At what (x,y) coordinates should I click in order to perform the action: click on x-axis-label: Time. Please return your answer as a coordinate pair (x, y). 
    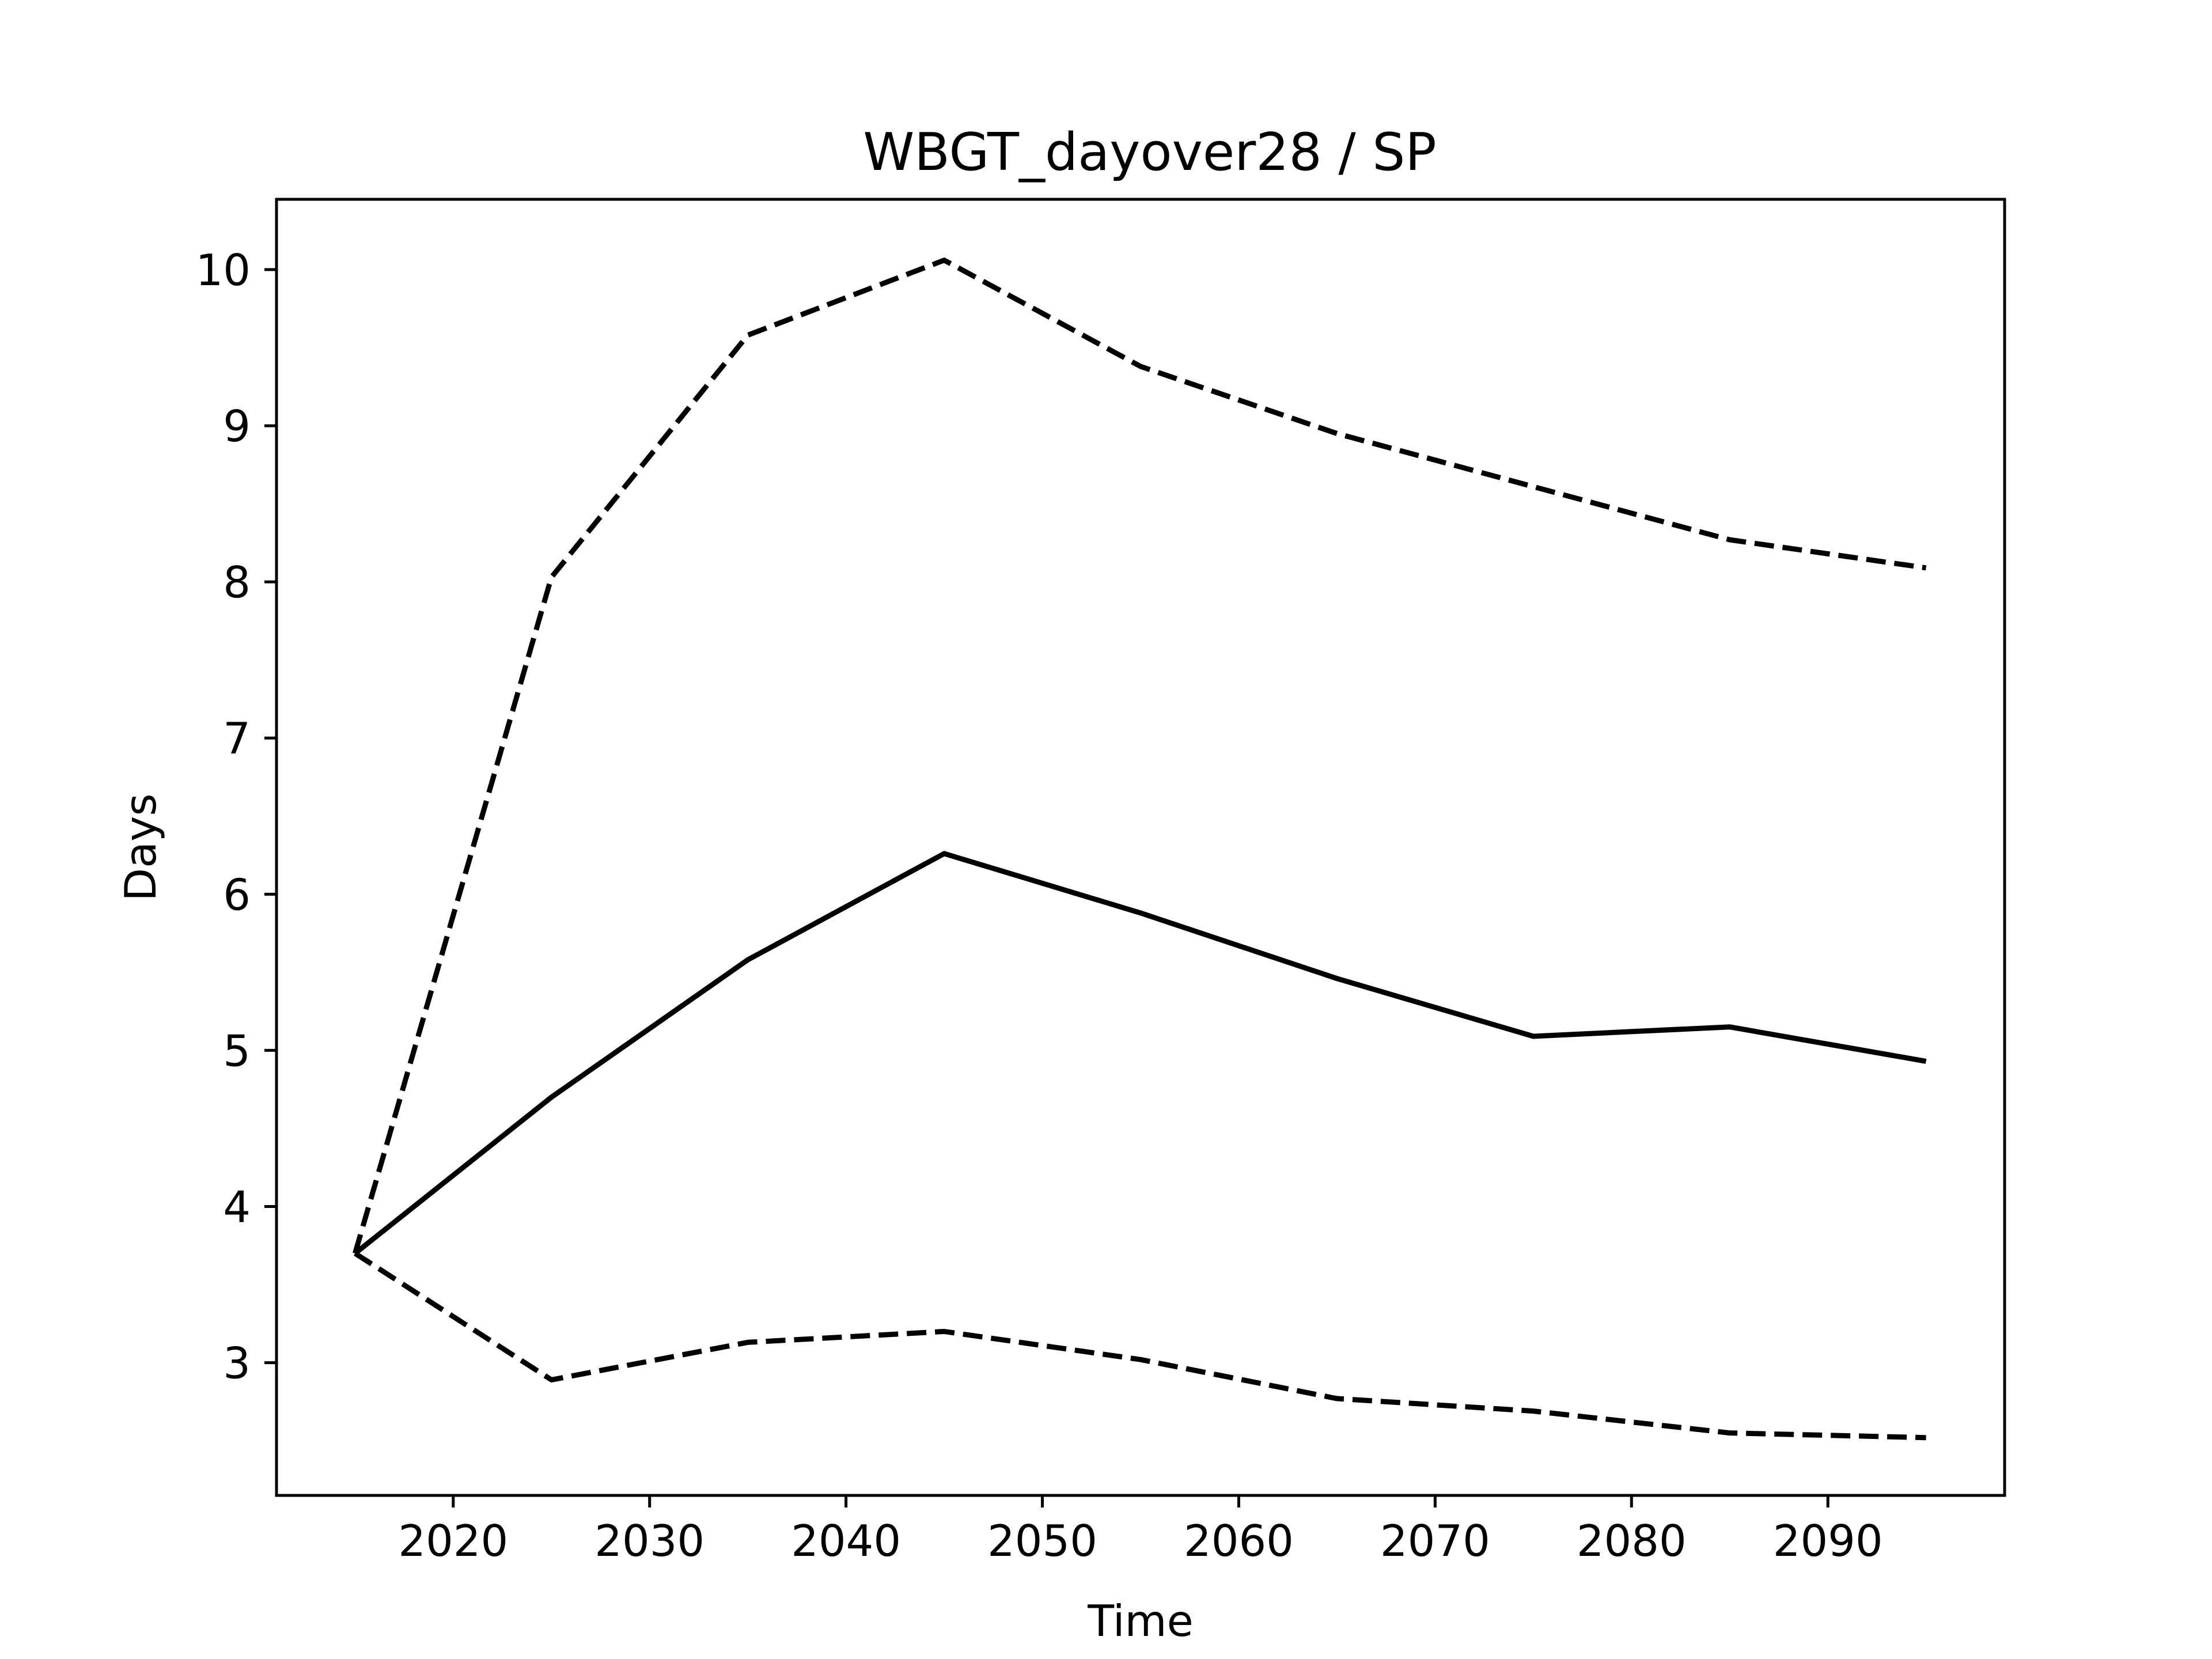
    Looking at the image, I should click on (1140, 1621).